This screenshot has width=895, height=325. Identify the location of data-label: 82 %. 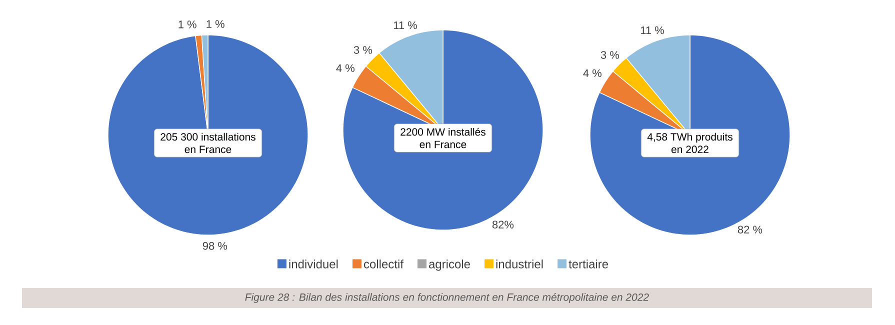
(750, 230).